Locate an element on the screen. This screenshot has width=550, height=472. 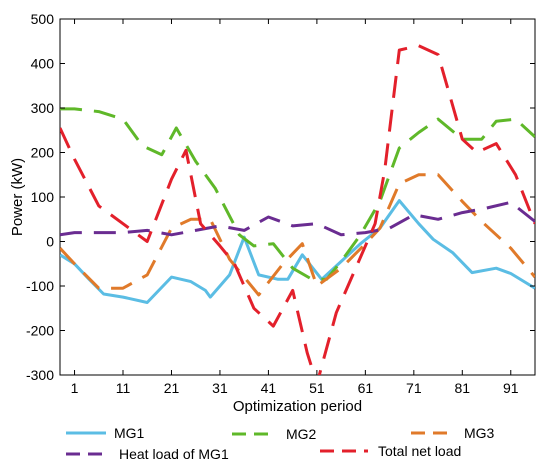
x-tick-label: 91 is located at coordinates (511, 388).